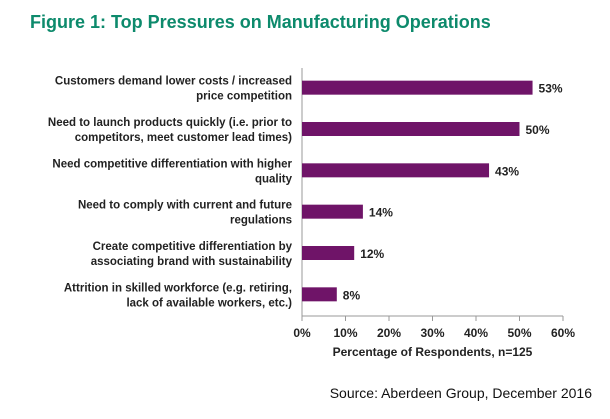 The image size is (610, 419). Describe the element at coordinates (433, 352) in the screenshot. I see `x-axis-label: Percentage of Respondents, n=125` at that location.